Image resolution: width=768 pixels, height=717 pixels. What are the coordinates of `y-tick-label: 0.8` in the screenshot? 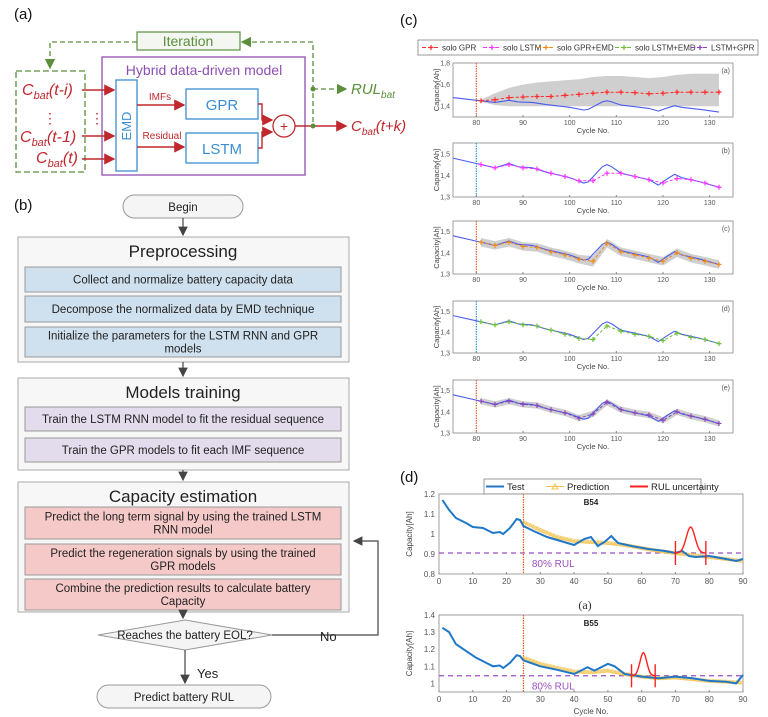 It's located at (430, 574).